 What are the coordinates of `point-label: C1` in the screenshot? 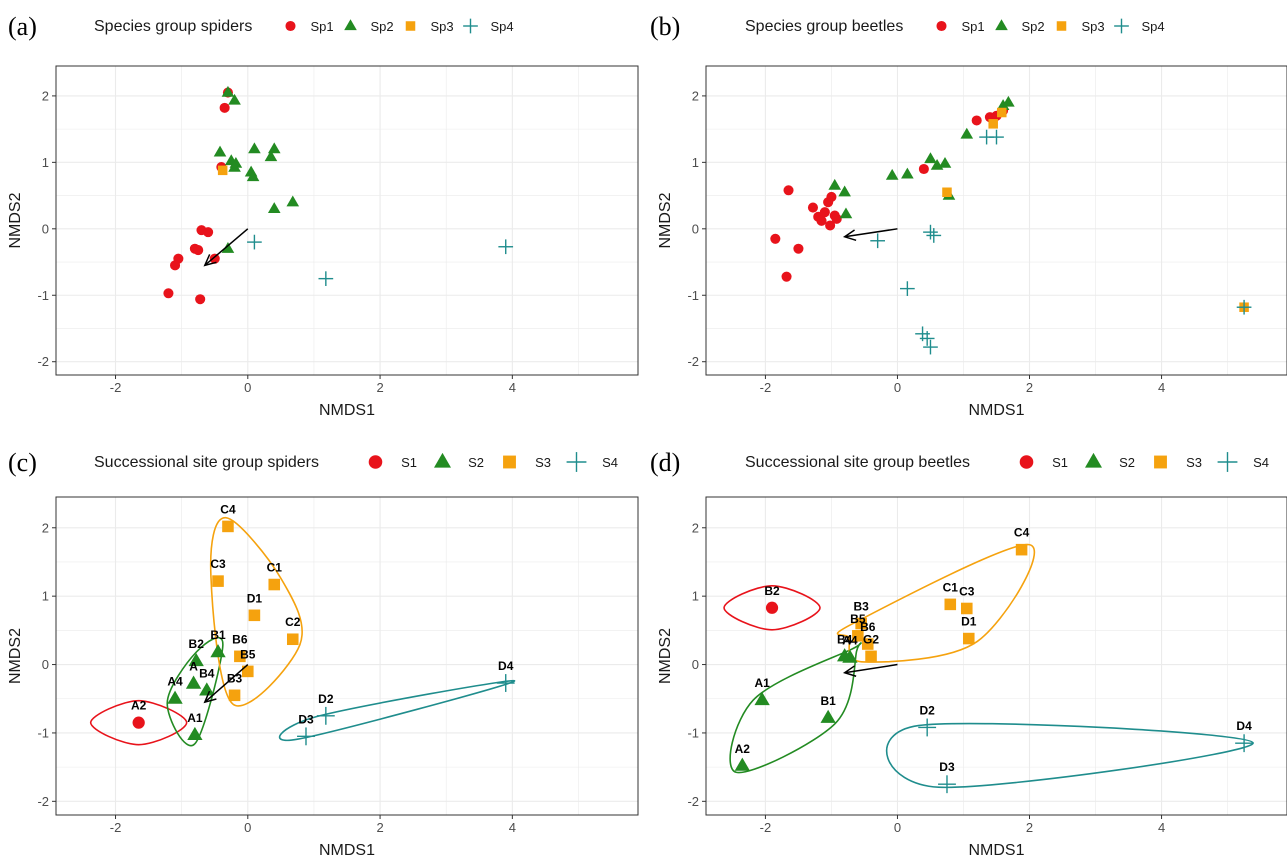 It's located at (275, 568).